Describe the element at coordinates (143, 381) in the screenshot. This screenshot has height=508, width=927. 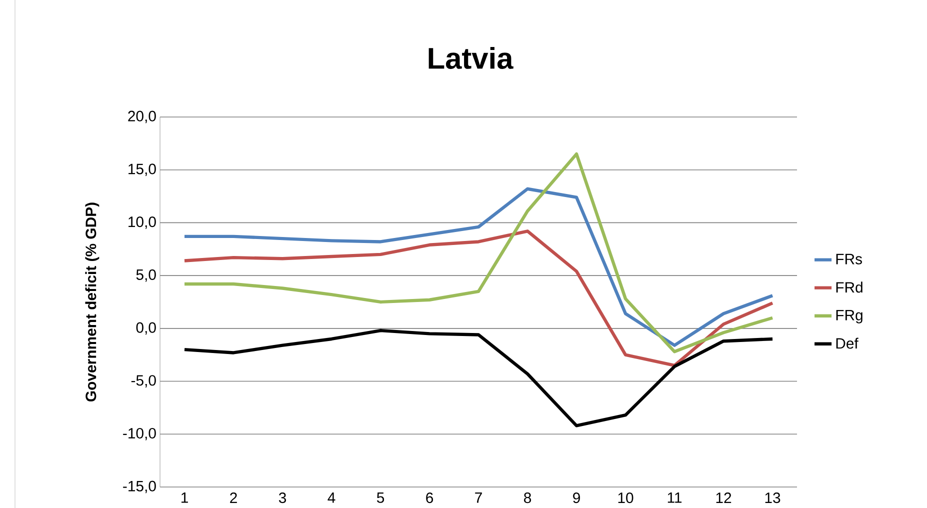
I see `y-tick-label: -5,0` at that location.